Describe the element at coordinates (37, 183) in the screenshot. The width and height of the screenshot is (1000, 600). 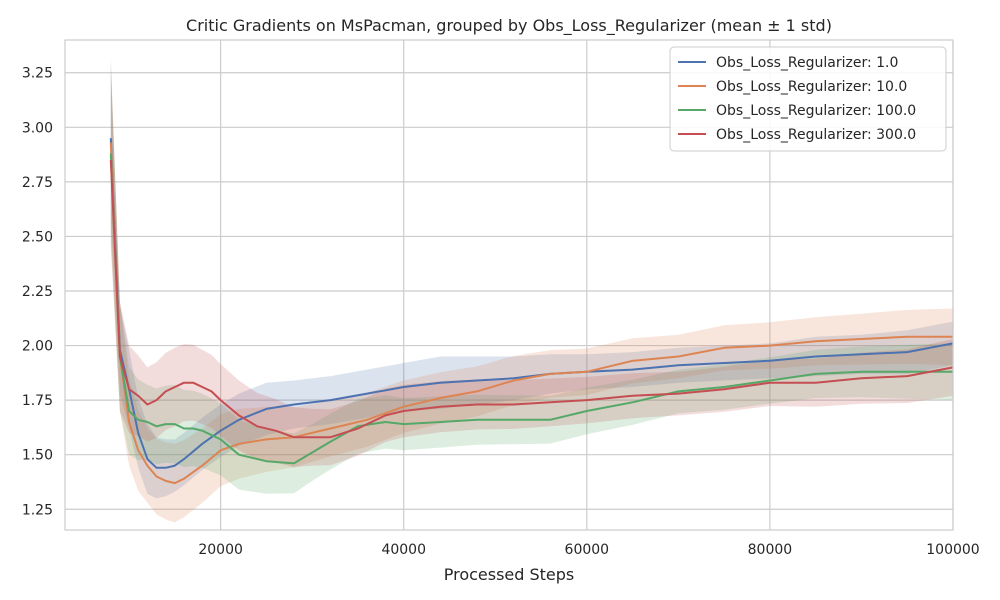
I see `y-tick-label: 2.75` at that location.